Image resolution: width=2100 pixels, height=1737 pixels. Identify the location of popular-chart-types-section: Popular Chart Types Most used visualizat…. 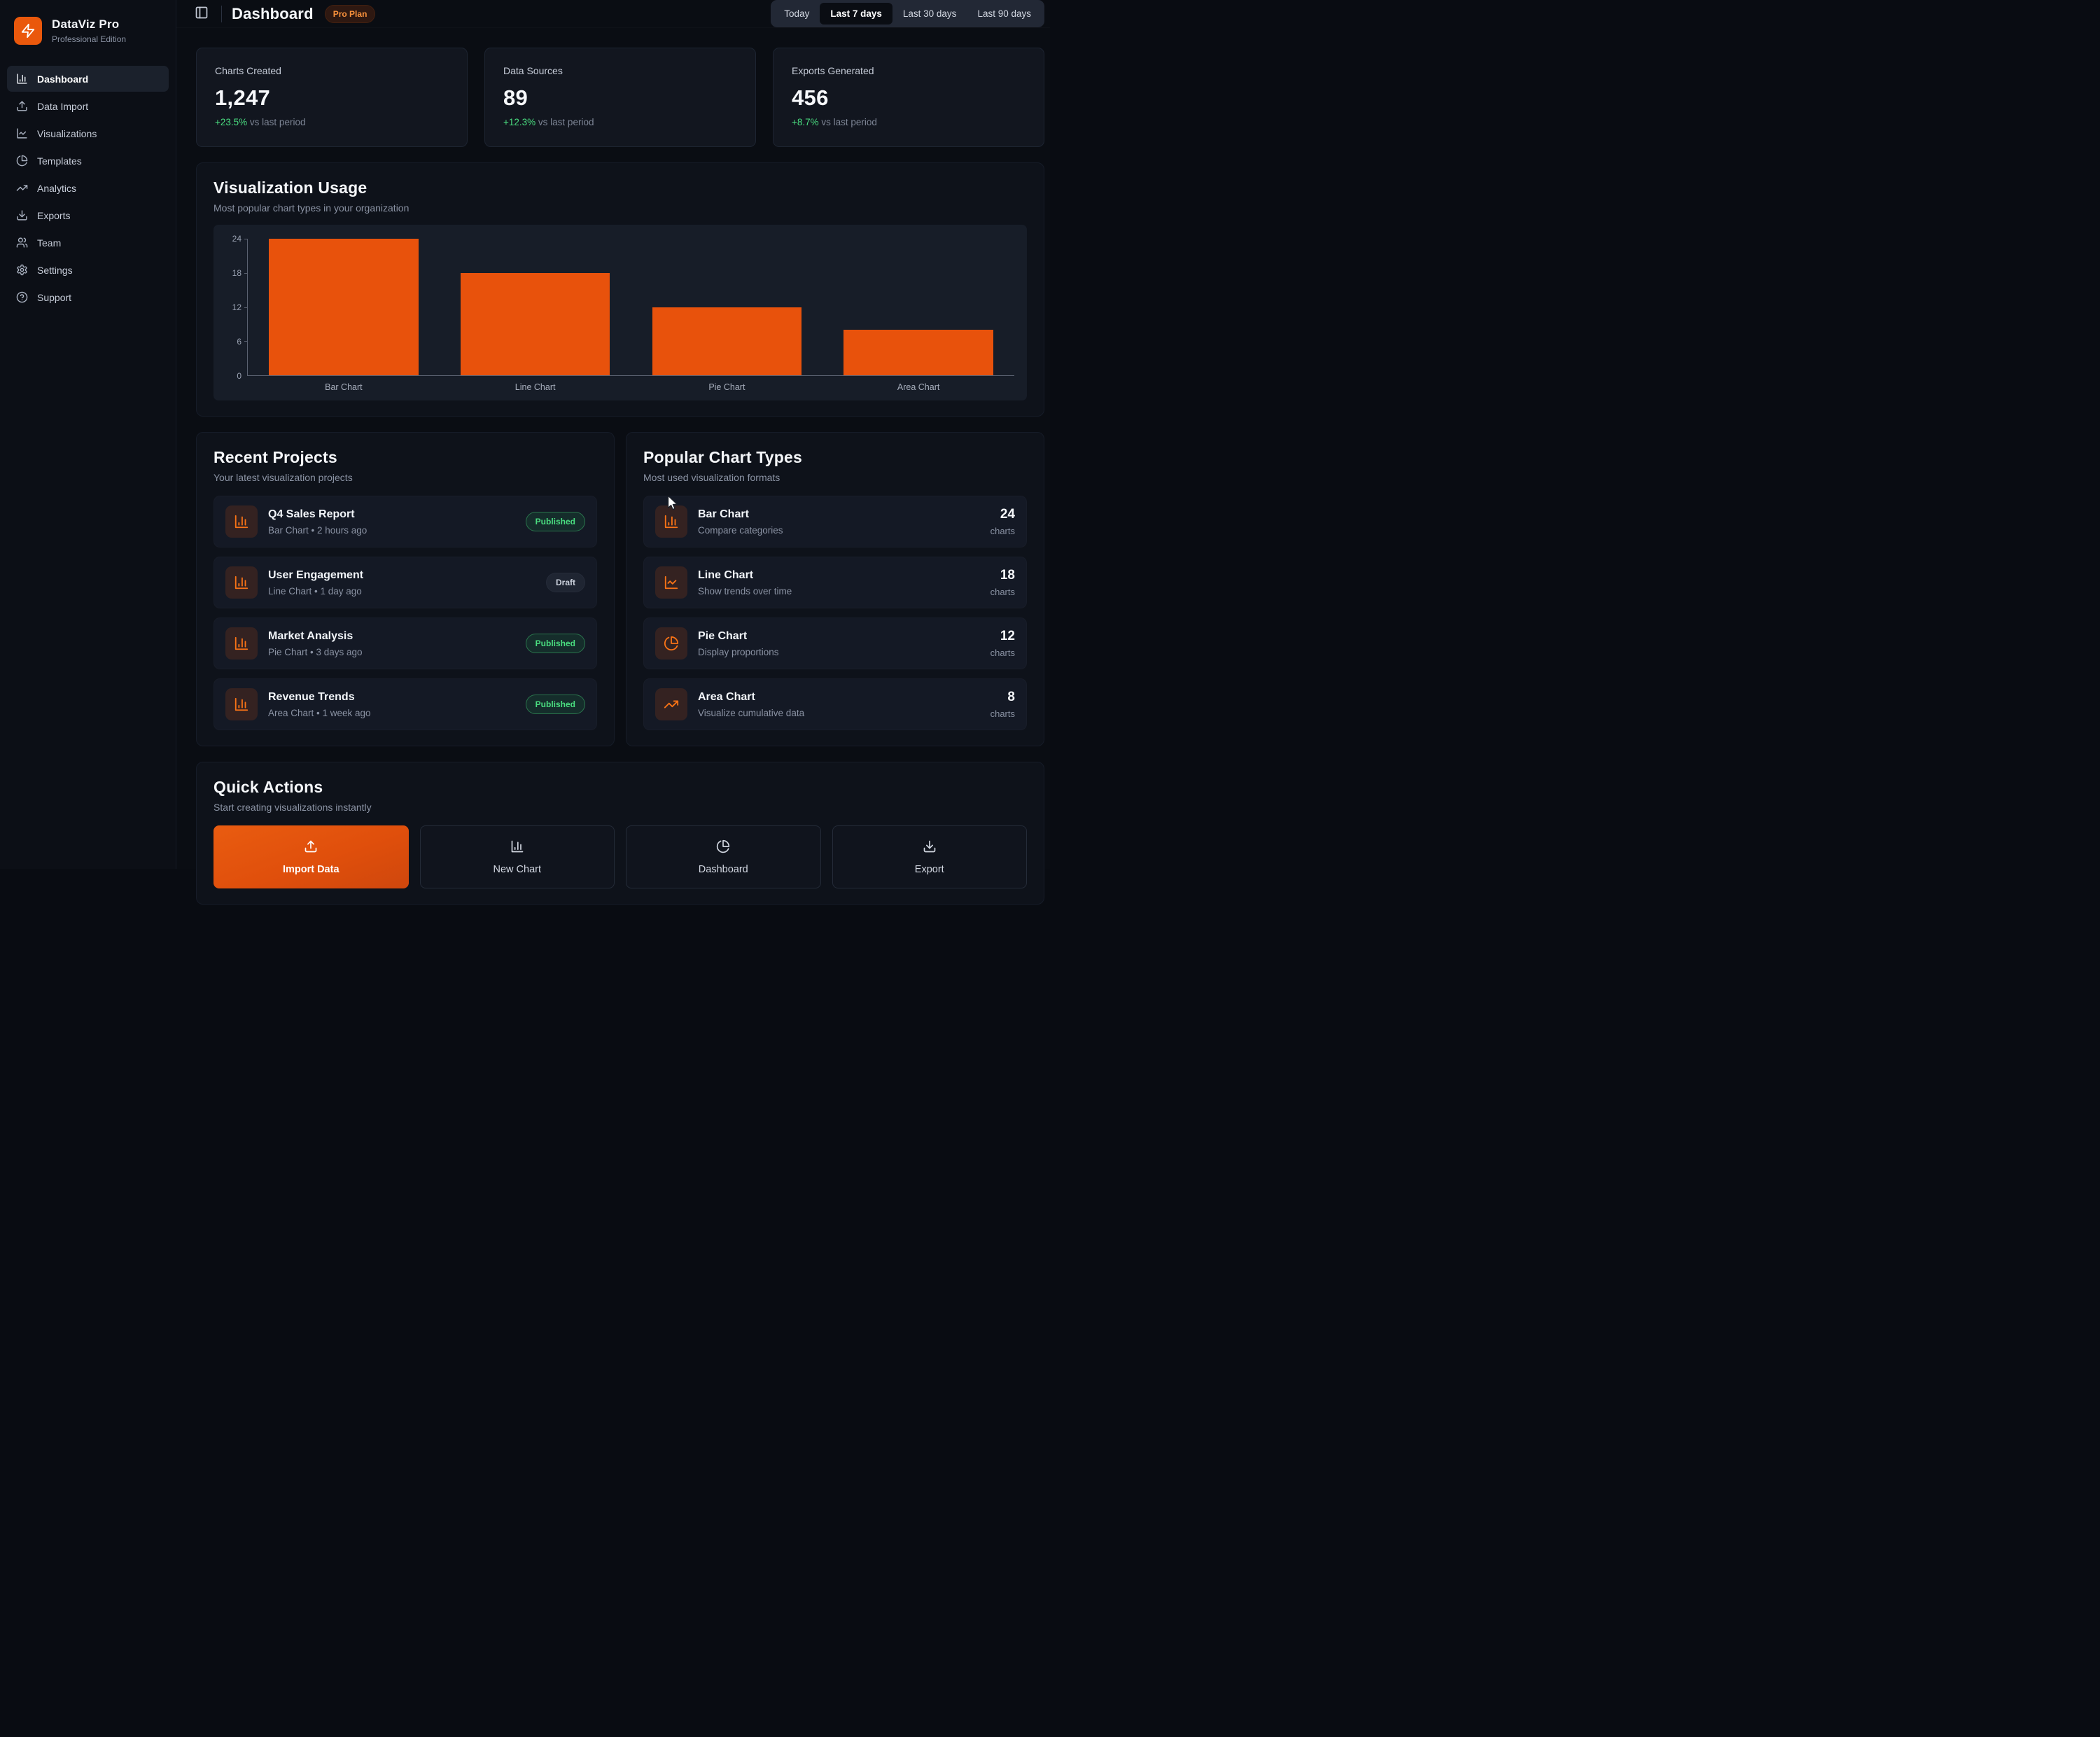
(835, 589).